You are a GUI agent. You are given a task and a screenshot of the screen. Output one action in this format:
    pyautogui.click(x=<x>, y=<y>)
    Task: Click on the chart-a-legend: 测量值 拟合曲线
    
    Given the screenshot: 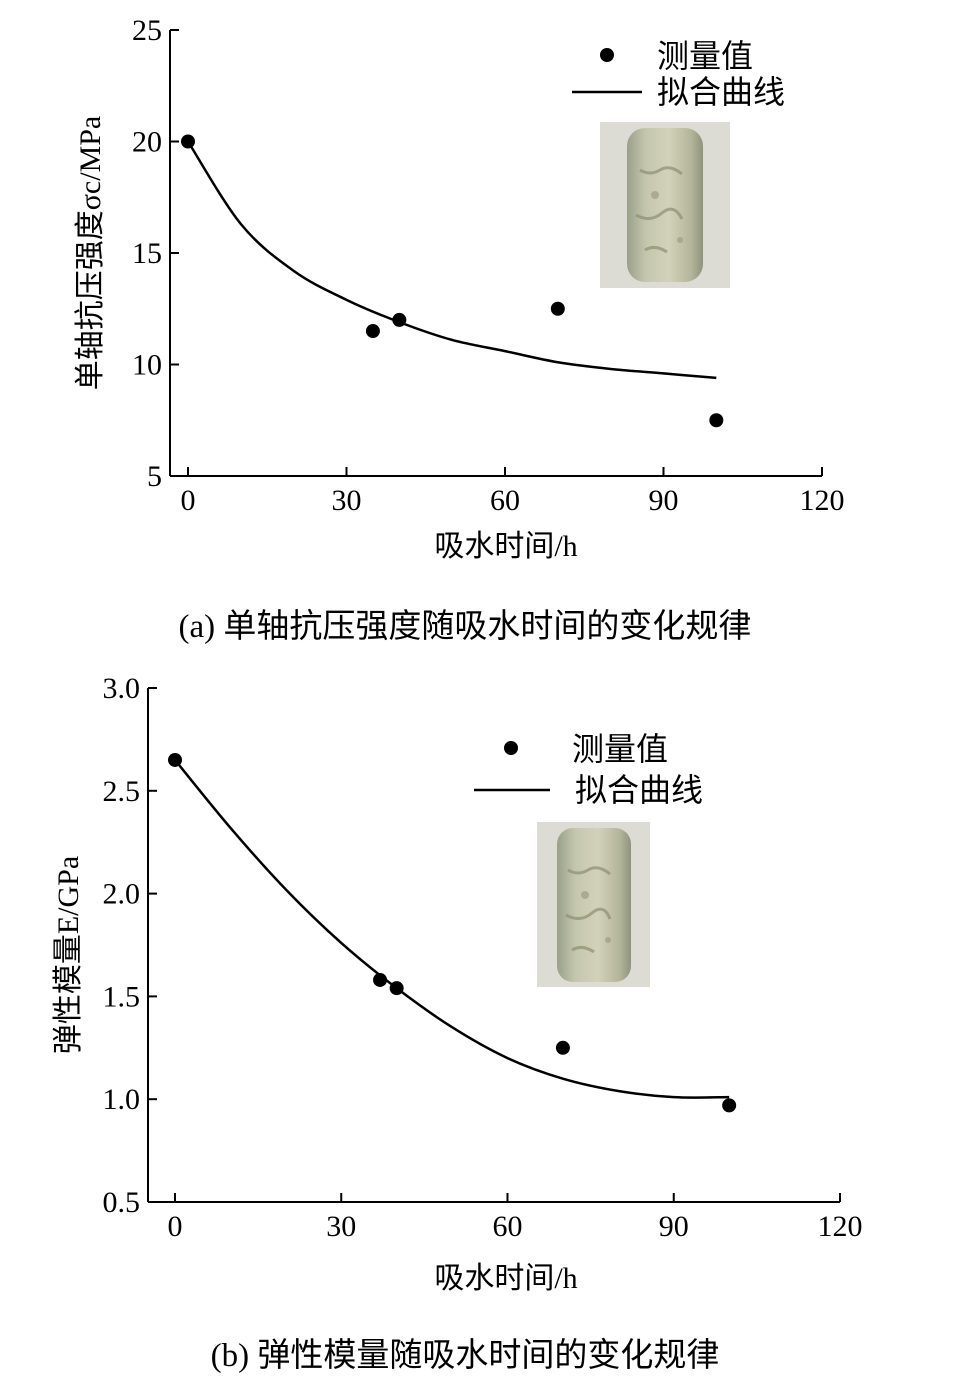 What is the action you would take?
    pyautogui.click(x=678, y=74)
    